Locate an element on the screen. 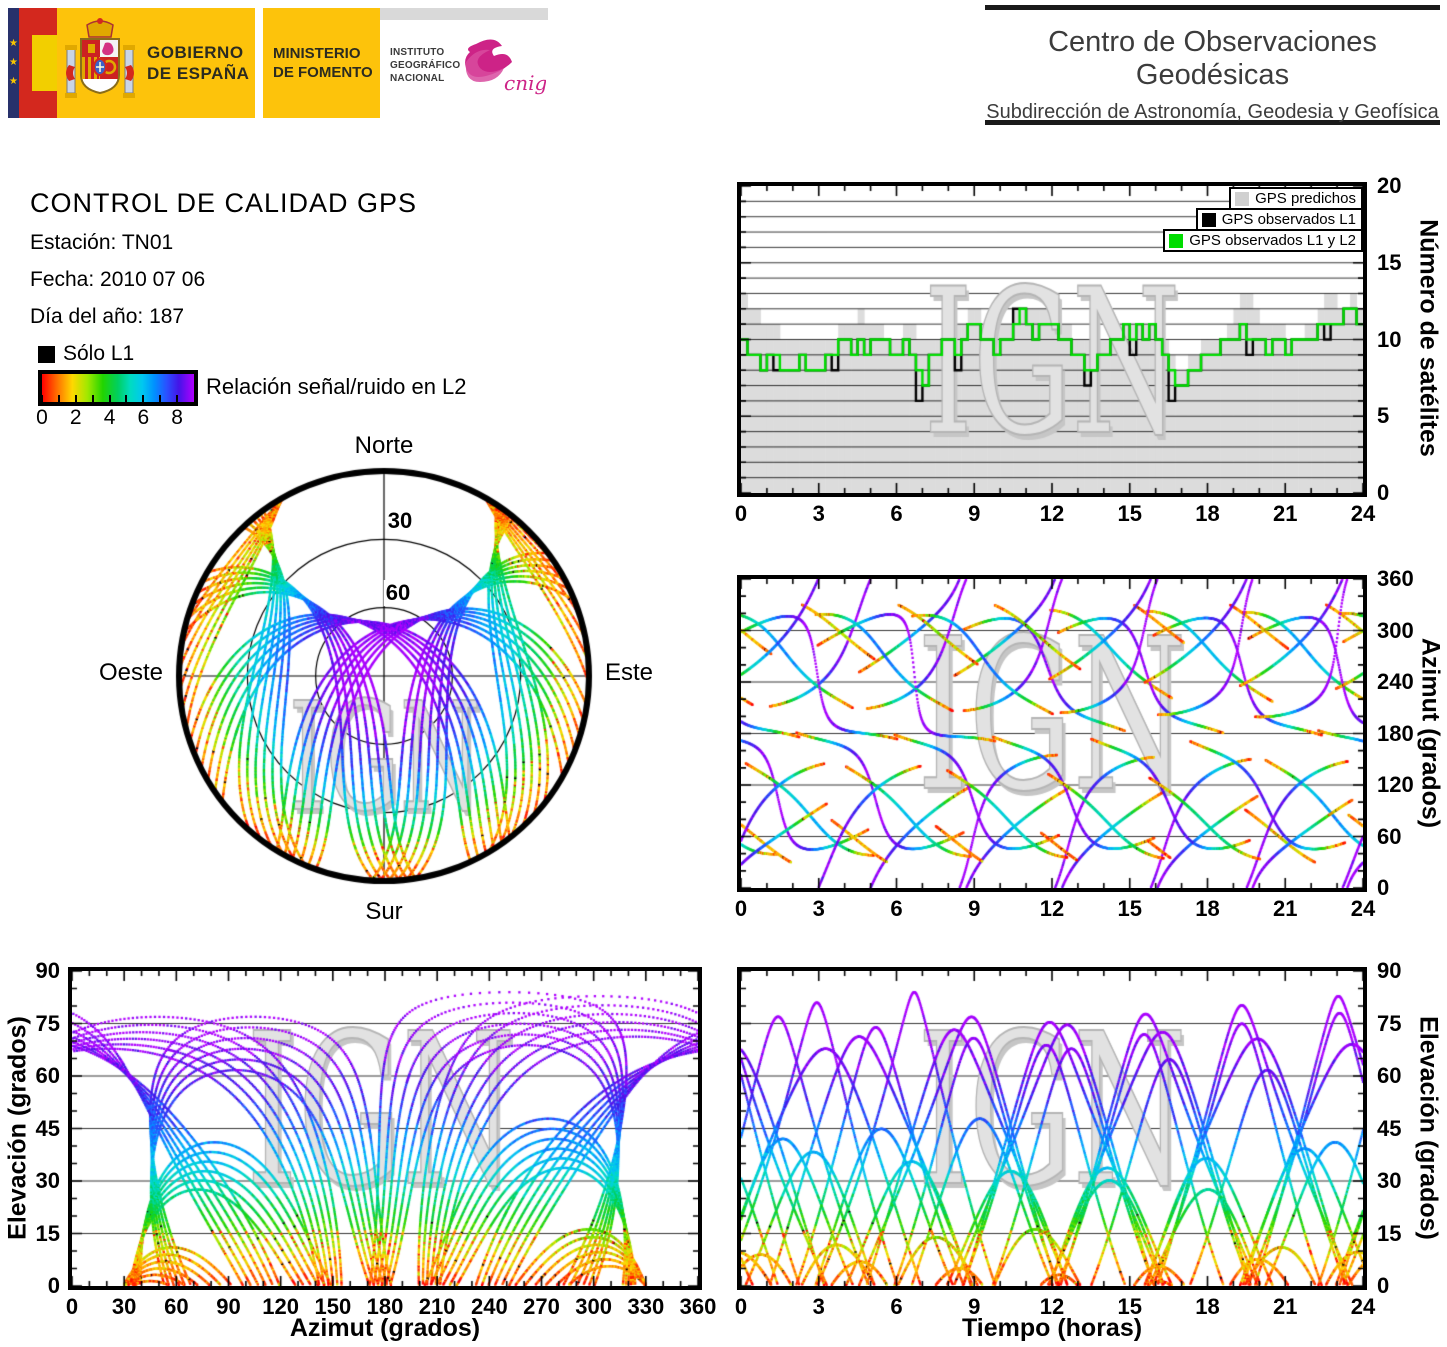 Image resolution: width=1447 pixels, height=1347 pixels. tick-label: 330 is located at coordinates (646, 1306).